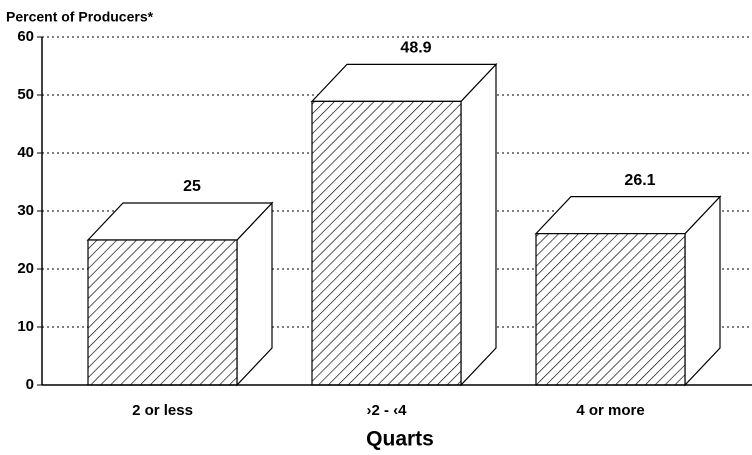 This screenshot has width=752, height=455. Describe the element at coordinates (478, 224) in the screenshot. I see `bar-side` at that location.